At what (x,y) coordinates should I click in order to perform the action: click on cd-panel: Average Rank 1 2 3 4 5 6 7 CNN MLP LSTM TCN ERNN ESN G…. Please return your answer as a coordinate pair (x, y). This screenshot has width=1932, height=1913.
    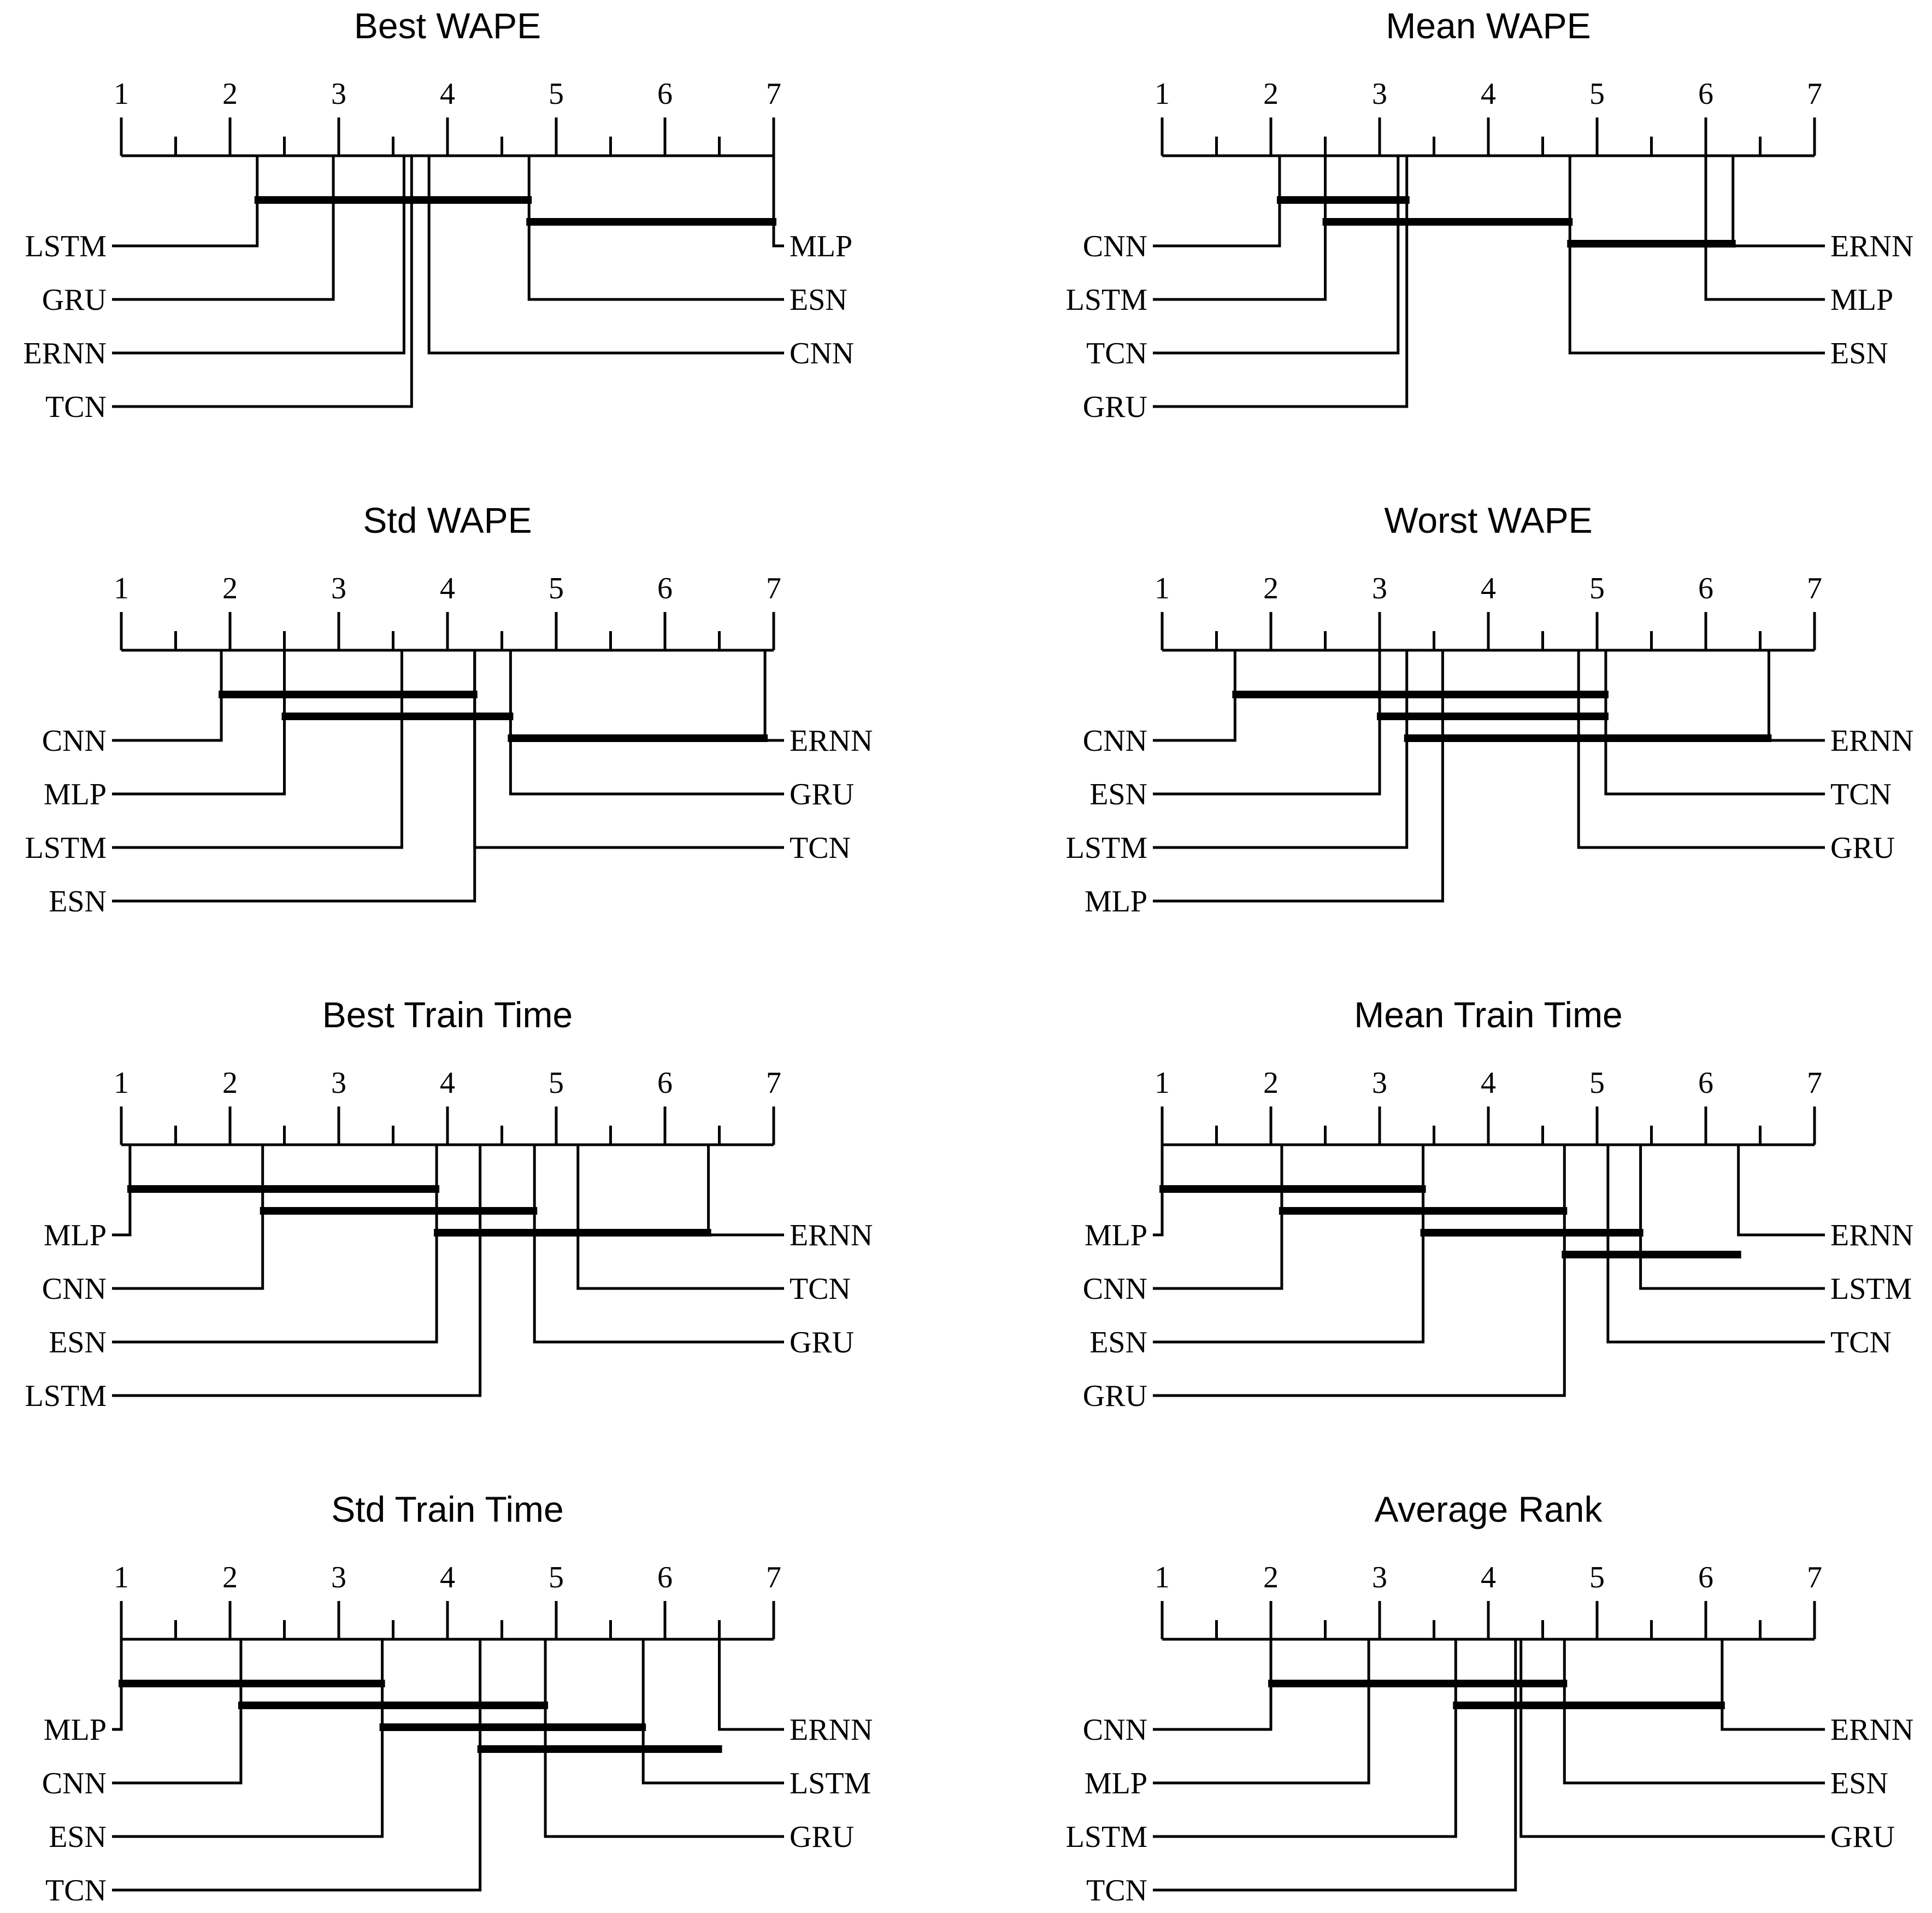
    Looking at the image, I should click on (1490, 1698).